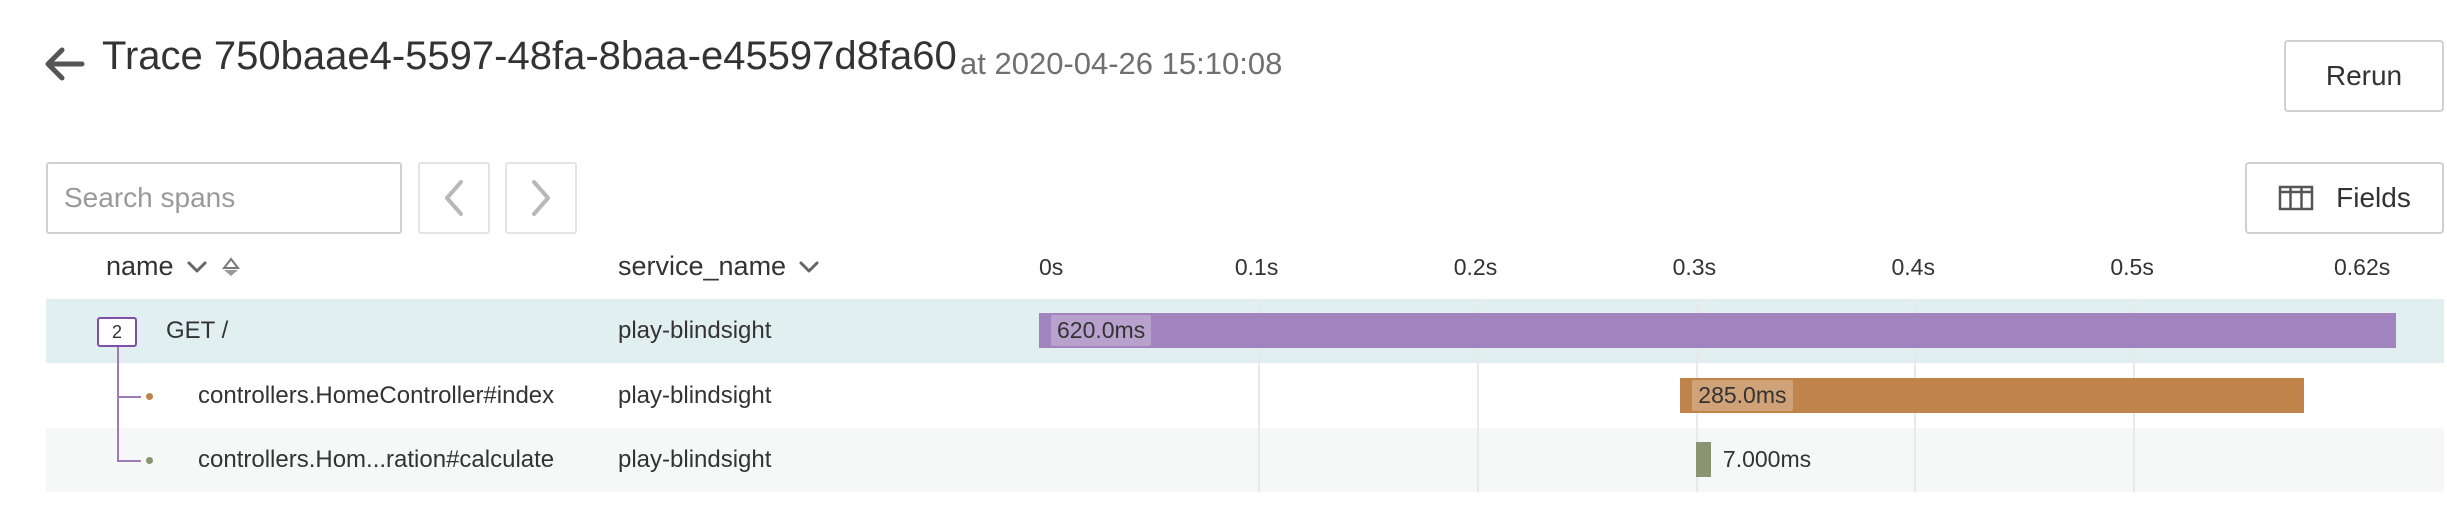  I want to click on previous-match-button, so click(454, 198).